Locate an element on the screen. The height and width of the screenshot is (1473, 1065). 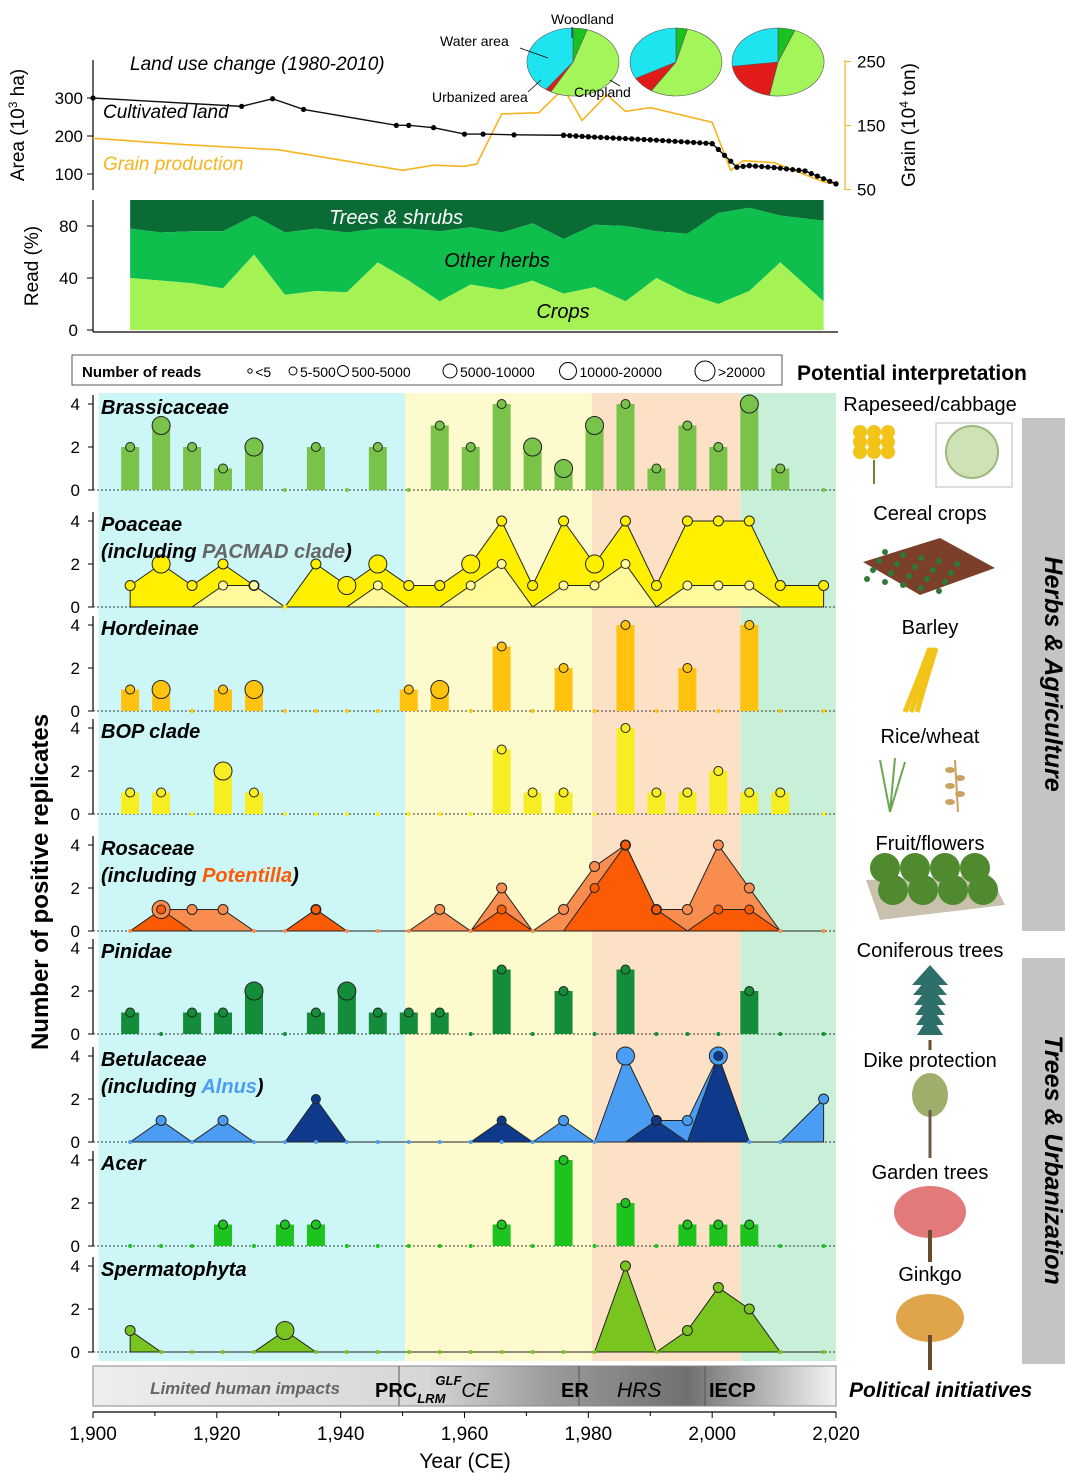
rice-icon is located at coordinates (892, 785).